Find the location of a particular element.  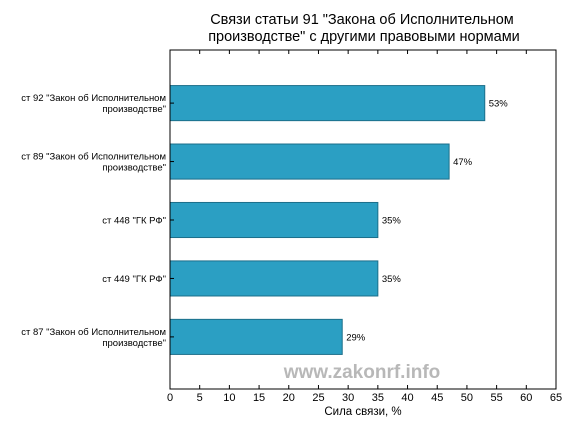

x-tick-label-7: 35 is located at coordinates (378, 398).